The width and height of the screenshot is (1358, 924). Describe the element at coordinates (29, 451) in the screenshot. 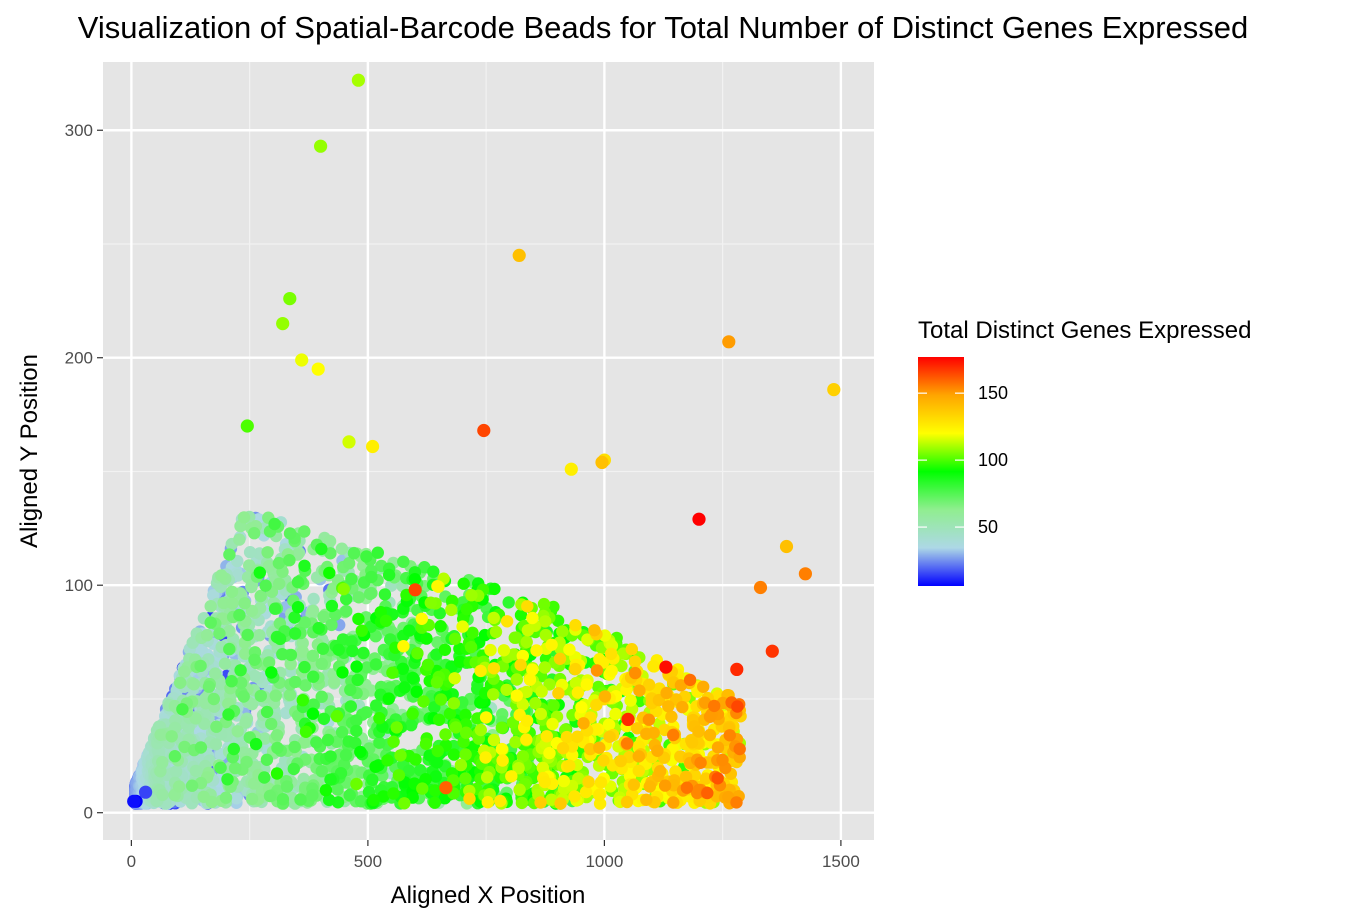

I see `y-axis-title: Aligned Y Position` at that location.